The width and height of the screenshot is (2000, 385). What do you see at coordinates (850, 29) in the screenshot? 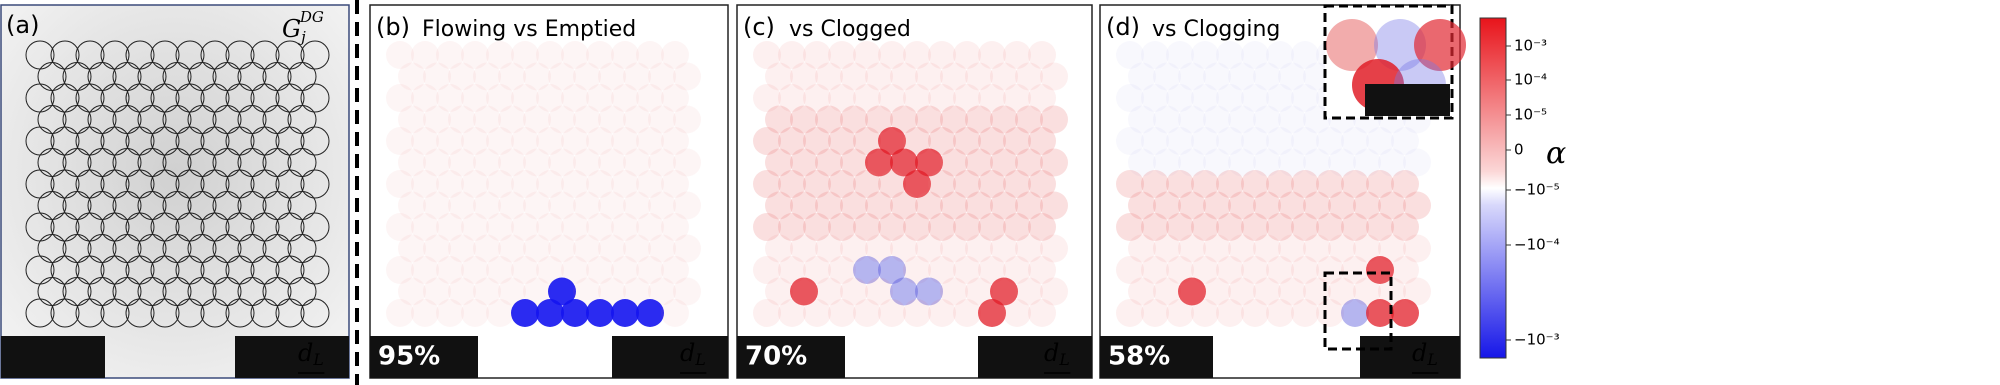
I see `panel-title: vs Clogged` at bounding box center [850, 29].